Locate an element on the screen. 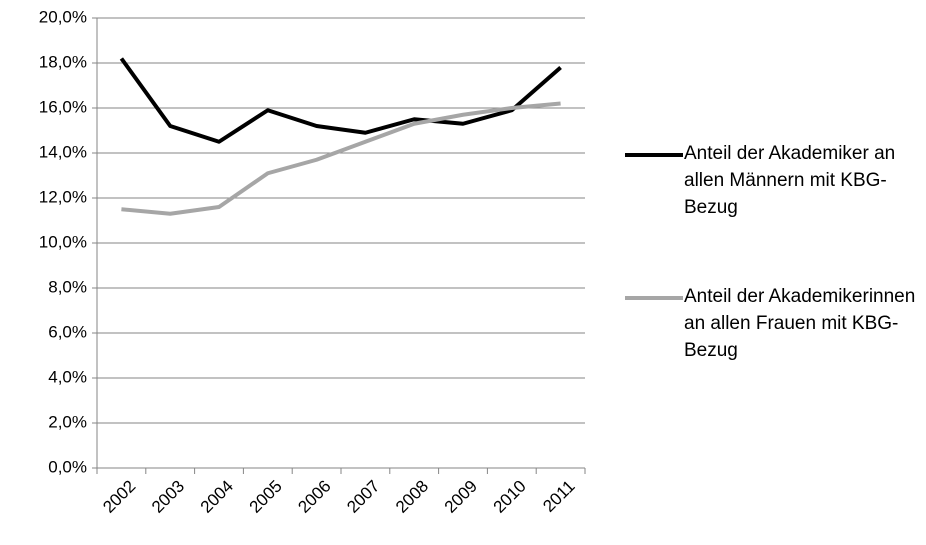 The width and height of the screenshot is (926, 545). x-tick-label: 2009 is located at coordinates (461, 497).